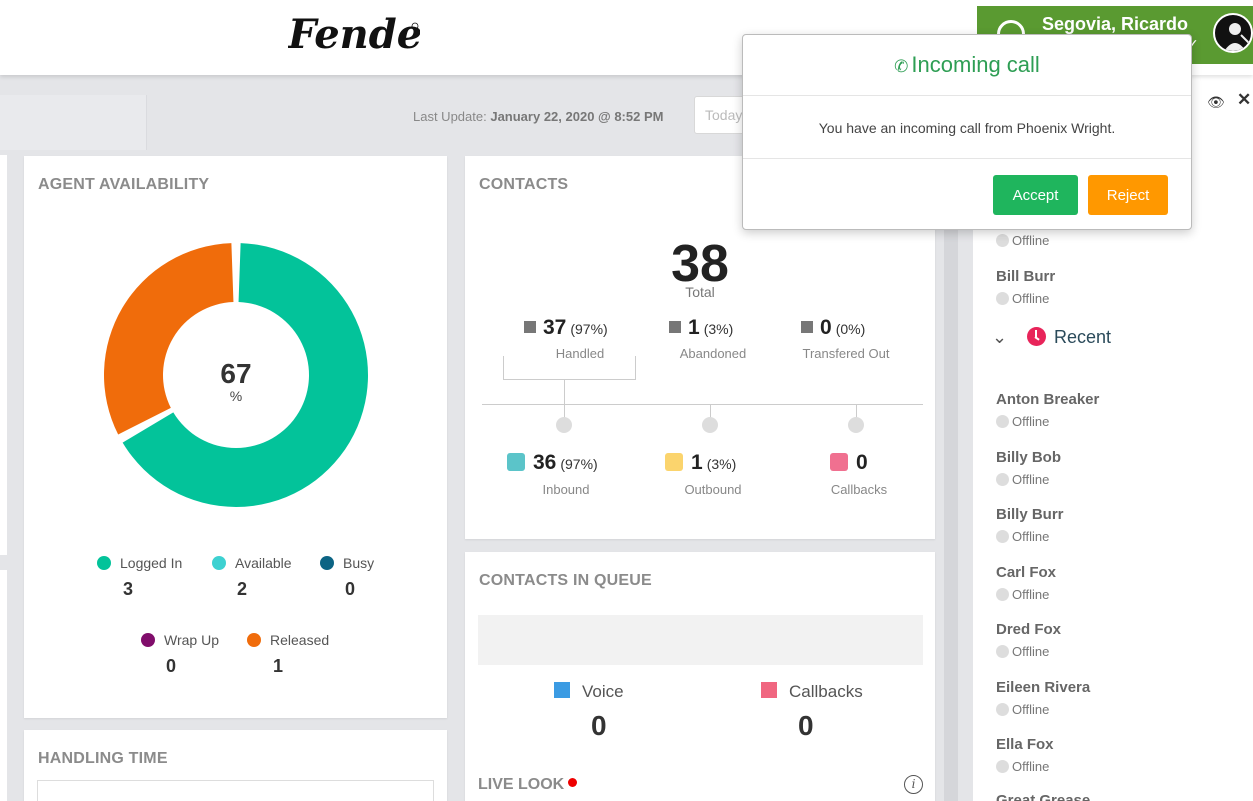 The width and height of the screenshot is (1253, 801). I want to click on legend-available-value: 2, so click(242, 589).